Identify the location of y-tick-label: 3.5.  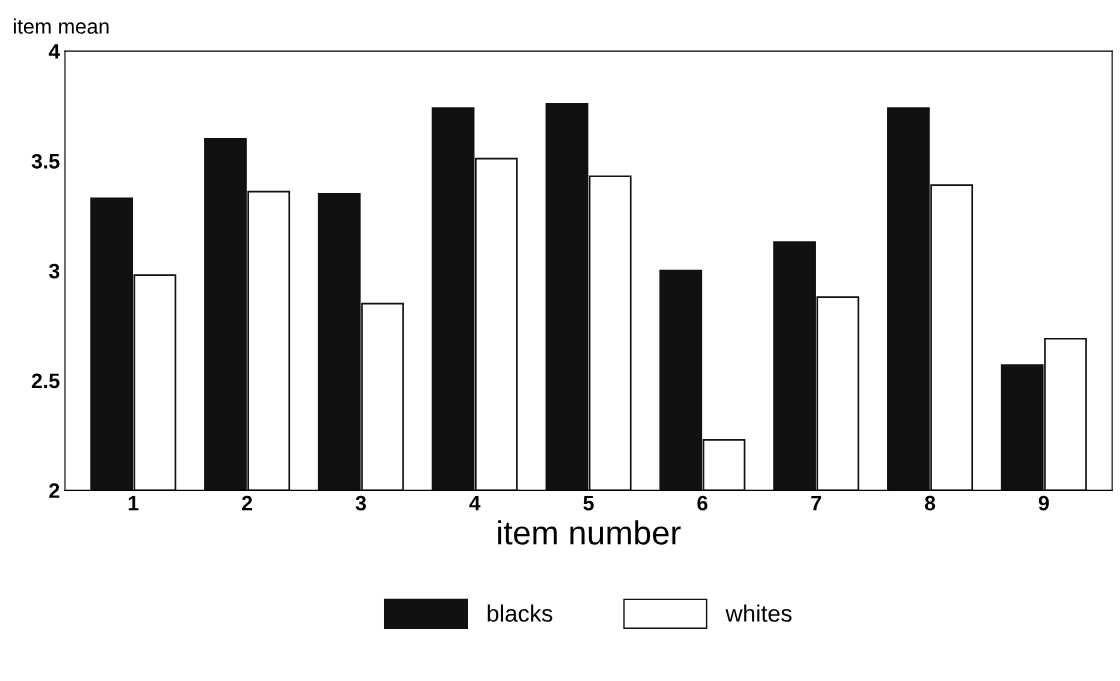
(45, 161).